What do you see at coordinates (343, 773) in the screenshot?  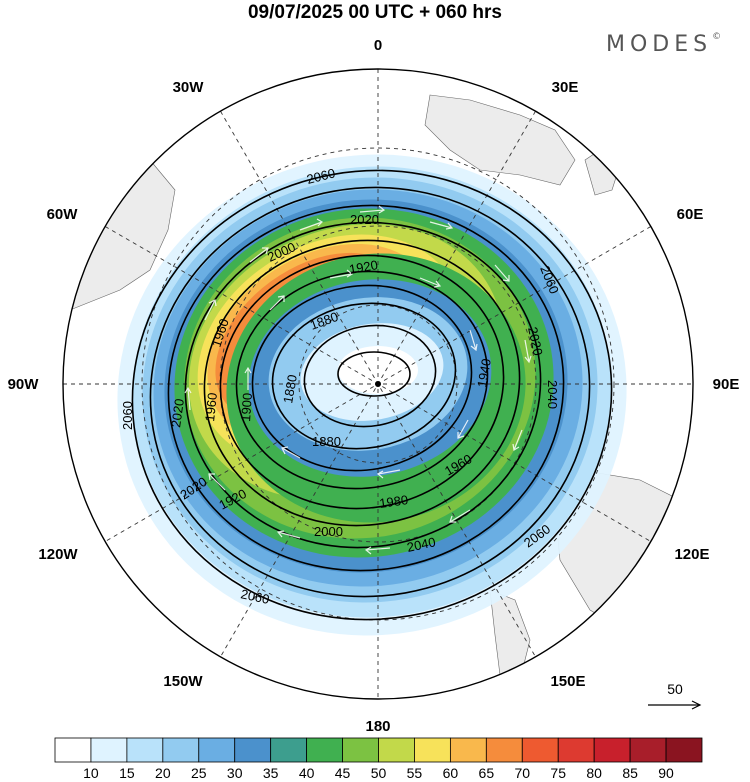 I see `colorbar-tick-label: 45` at bounding box center [343, 773].